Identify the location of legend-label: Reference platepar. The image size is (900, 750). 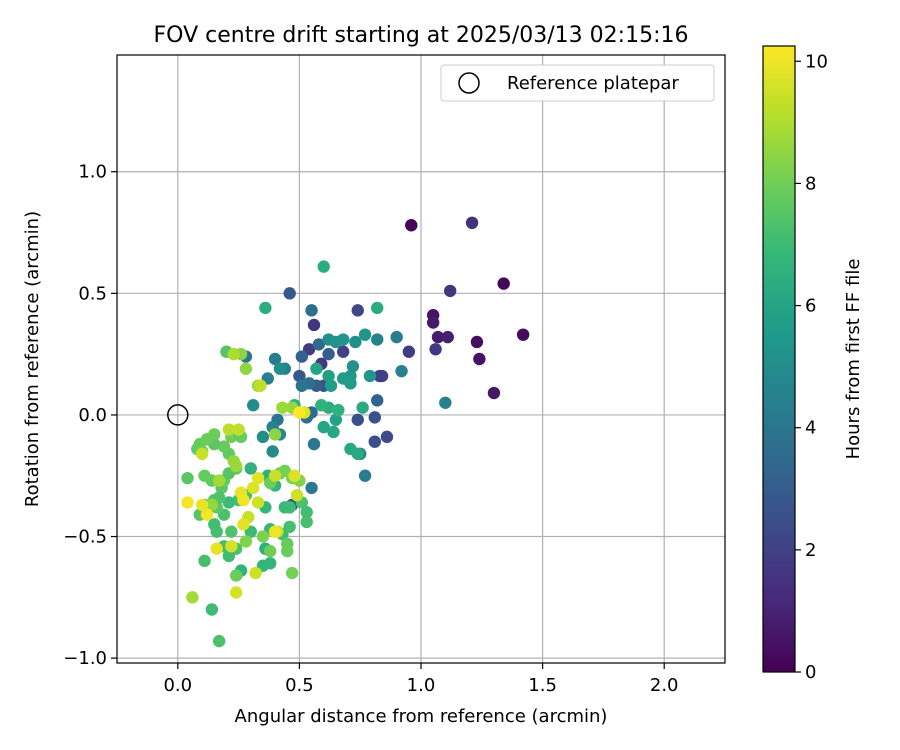
(593, 83).